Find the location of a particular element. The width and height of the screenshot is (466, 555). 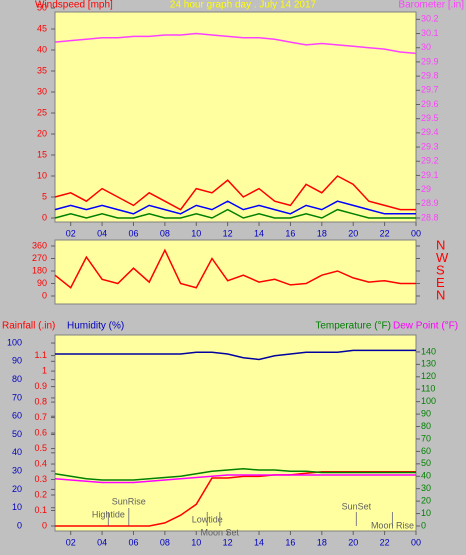

annotation-label: Moon Set is located at coordinates (220, 532).